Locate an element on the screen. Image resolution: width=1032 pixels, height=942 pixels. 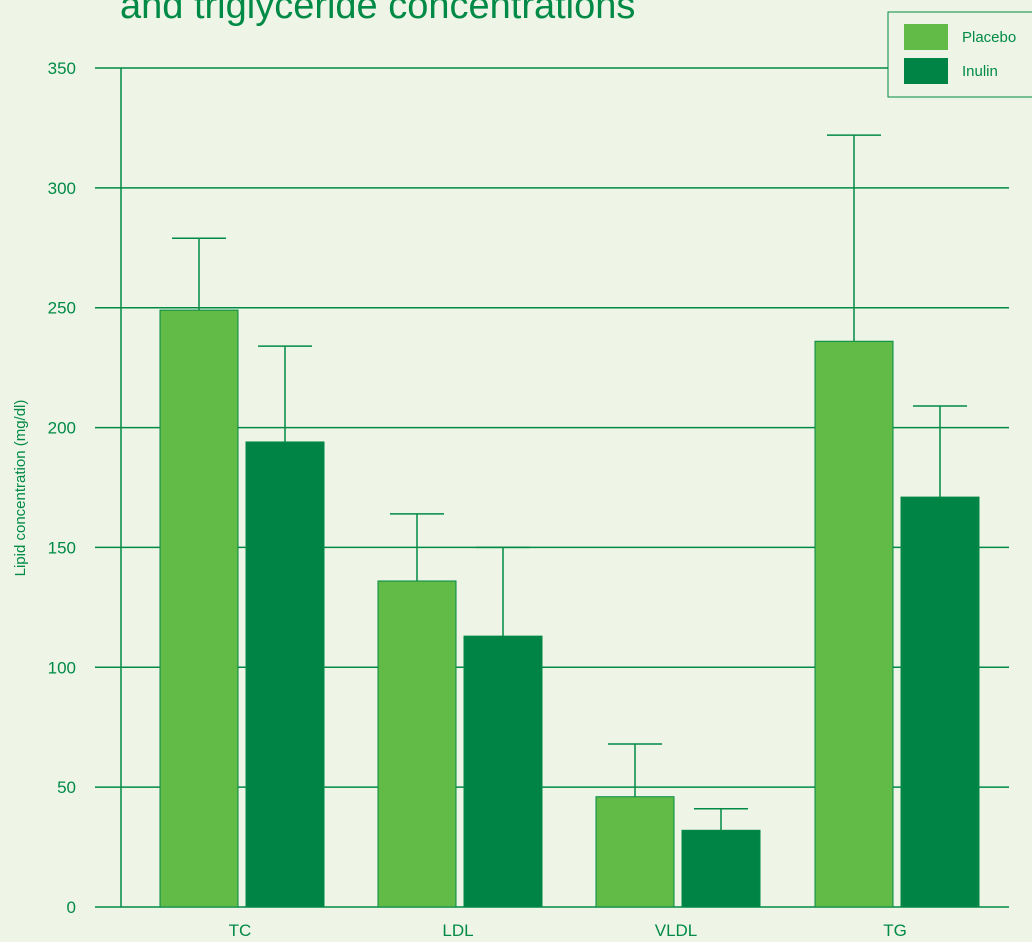
y-tick-label: 150 is located at coordinates (62, 547).